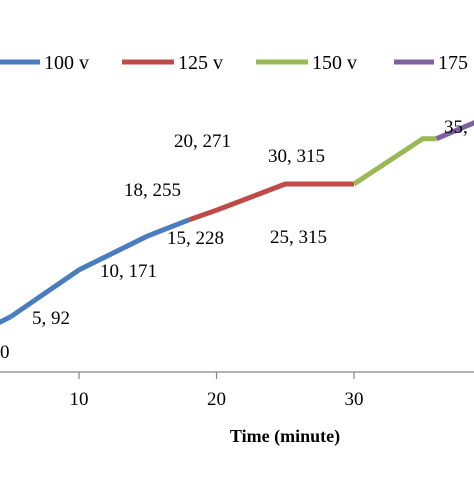  I want to click on point-label: 25, 315, so click(298, 237).